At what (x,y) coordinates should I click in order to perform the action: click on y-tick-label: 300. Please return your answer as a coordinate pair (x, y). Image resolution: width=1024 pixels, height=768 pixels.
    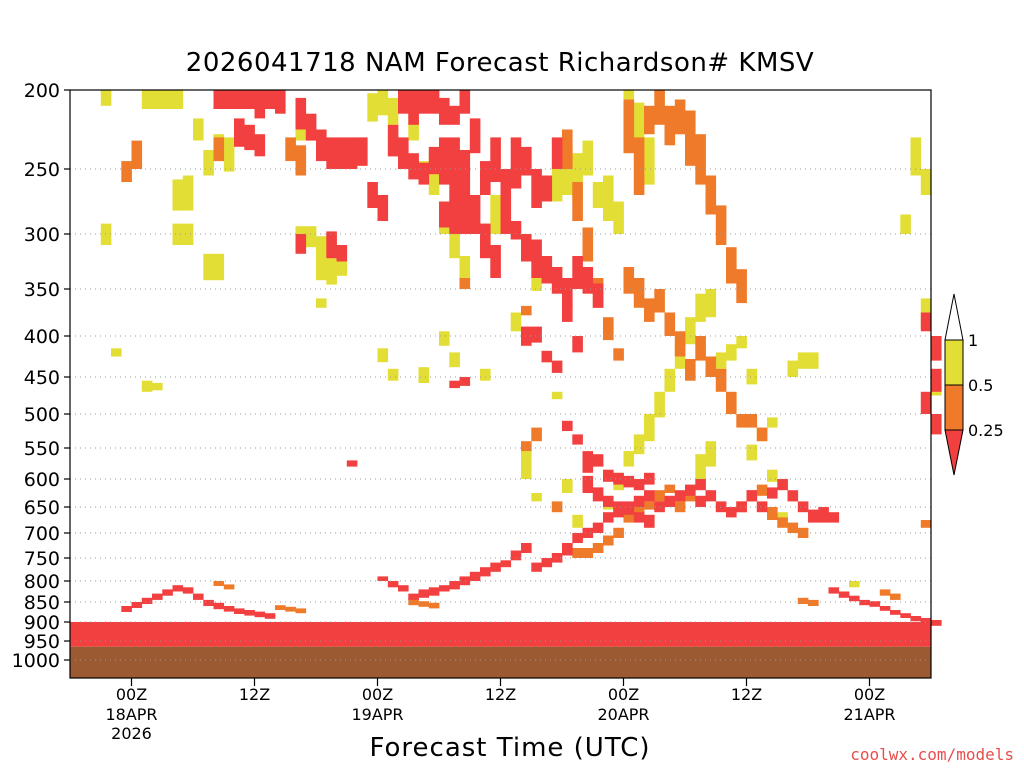
    Looking at the image, I should click on (42, 235).